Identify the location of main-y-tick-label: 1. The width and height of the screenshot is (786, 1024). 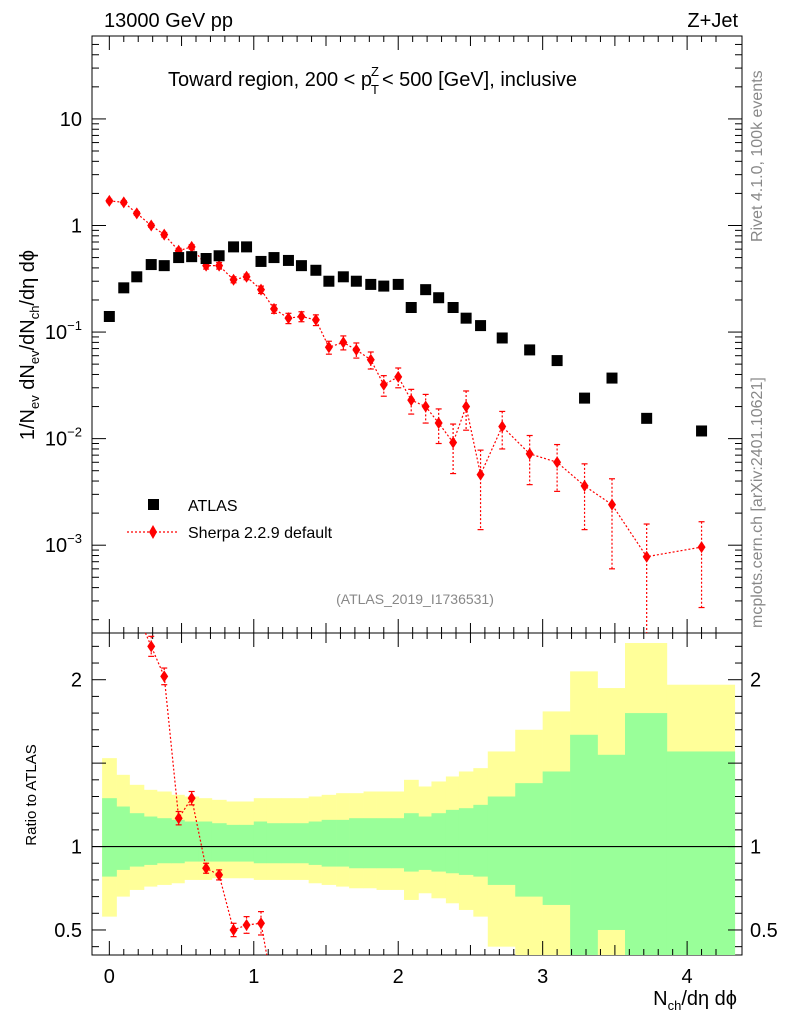
(76, 226).